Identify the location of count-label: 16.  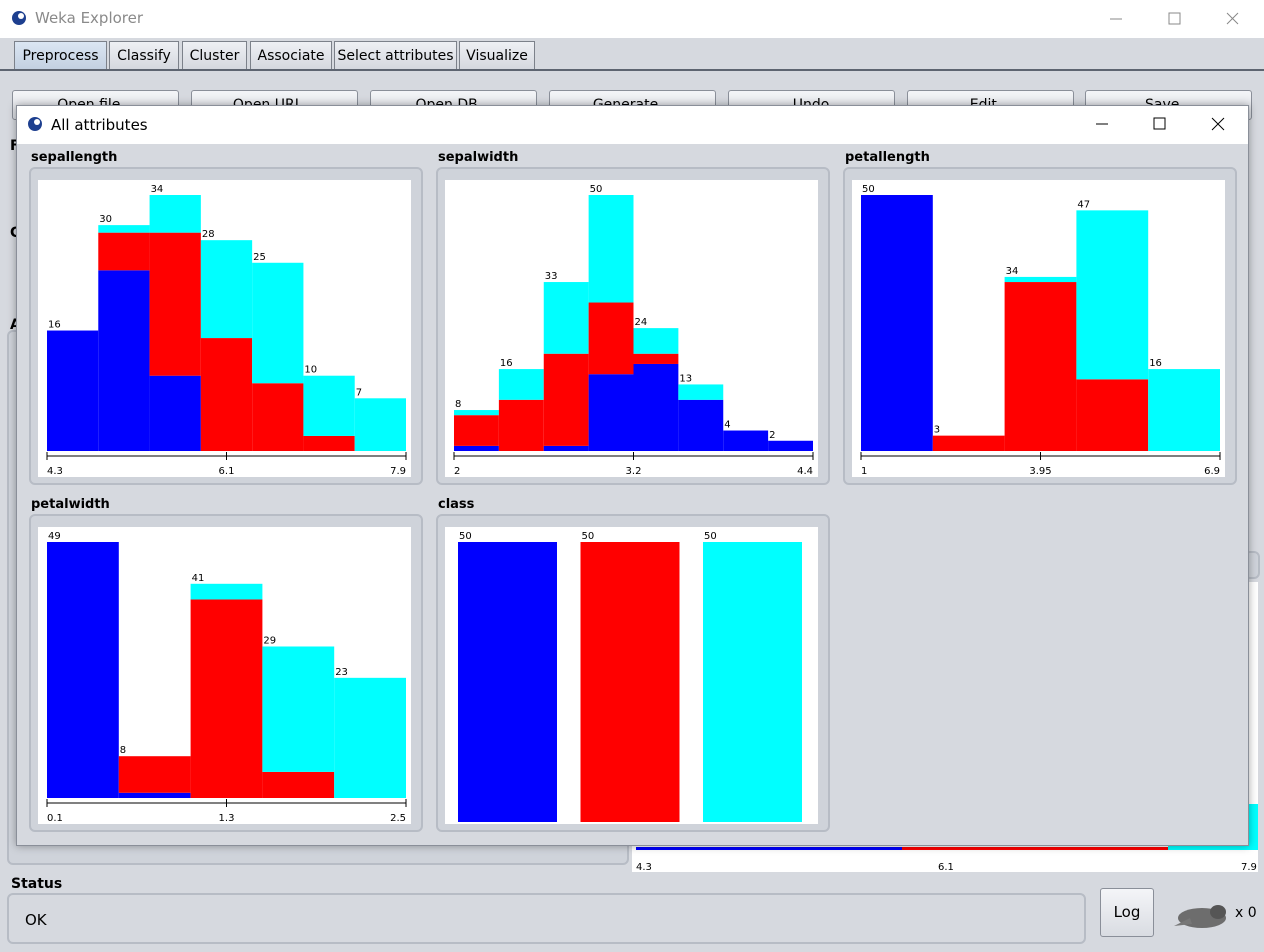
(506, 363).